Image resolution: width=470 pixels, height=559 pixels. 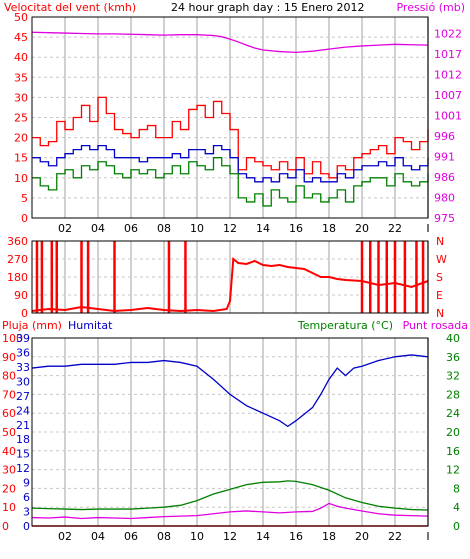 What do you see at coordinates (448, 74) in the screenshot?
I see `pressure-tick-label: 1012` at bounding box center [448, 74].